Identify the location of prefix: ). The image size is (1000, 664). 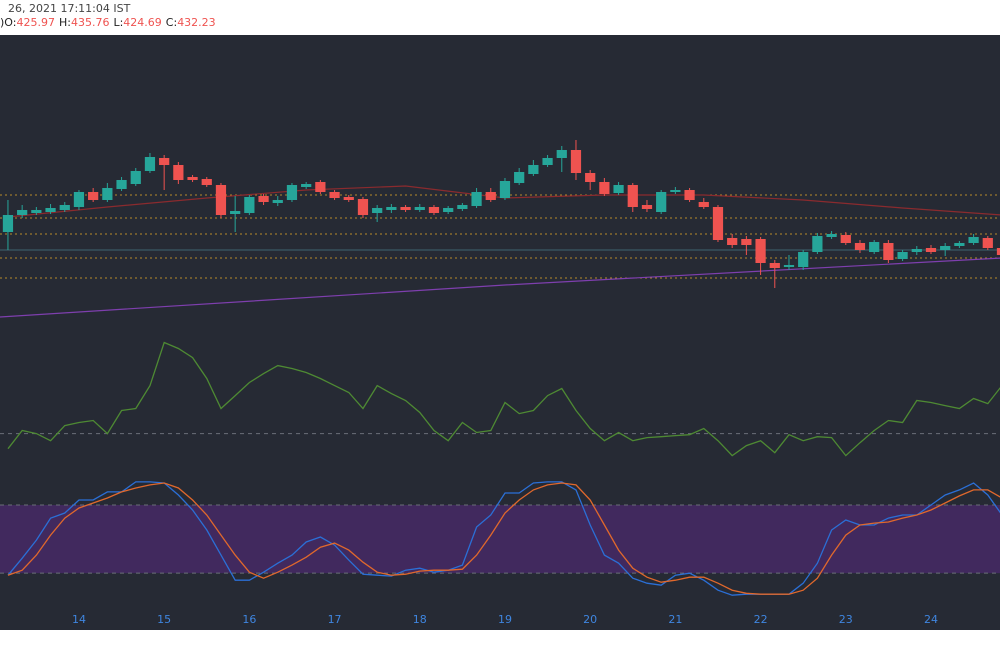
(2, 22).